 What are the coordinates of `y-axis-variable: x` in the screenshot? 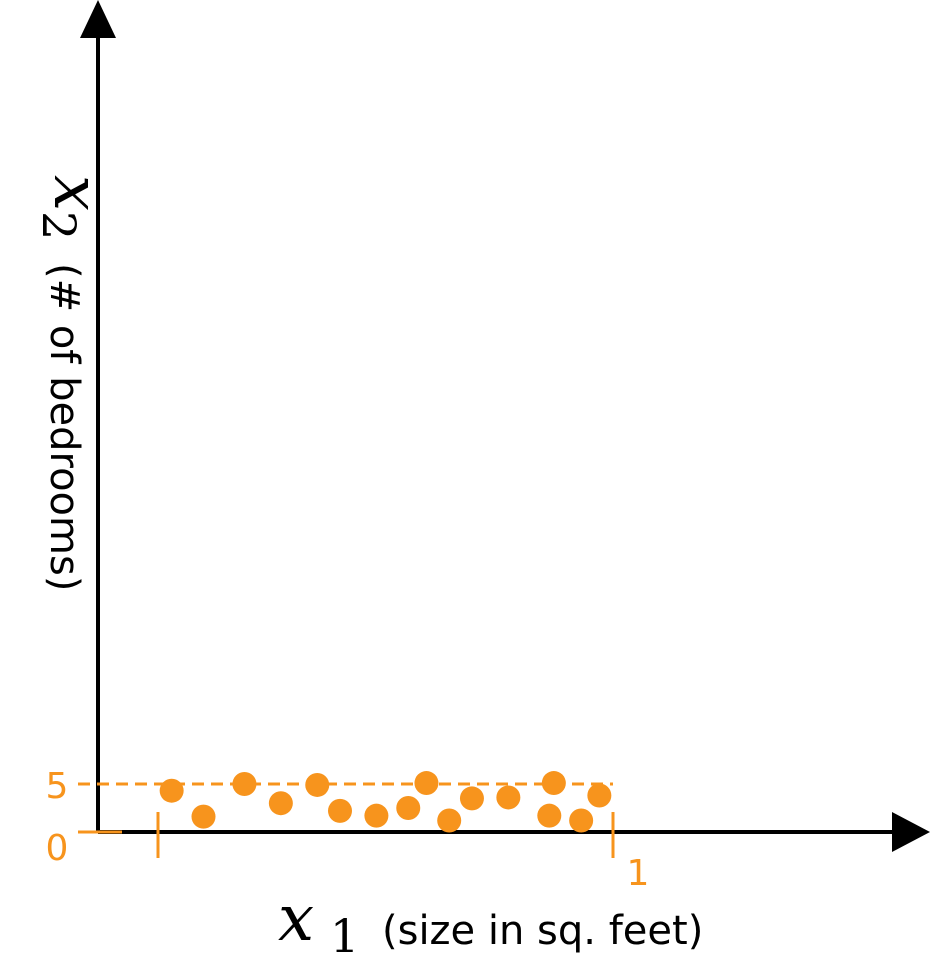 It's located at (76, 193).